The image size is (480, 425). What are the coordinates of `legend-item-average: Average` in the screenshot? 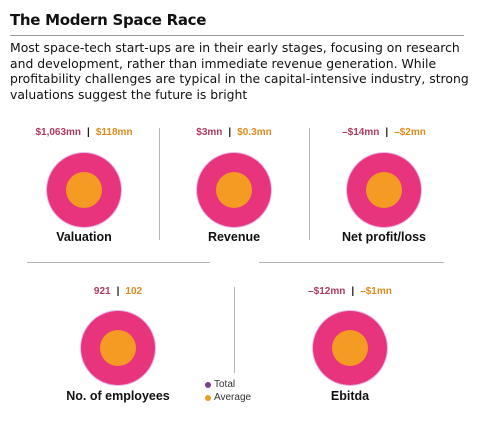 It's located at (228, 397).